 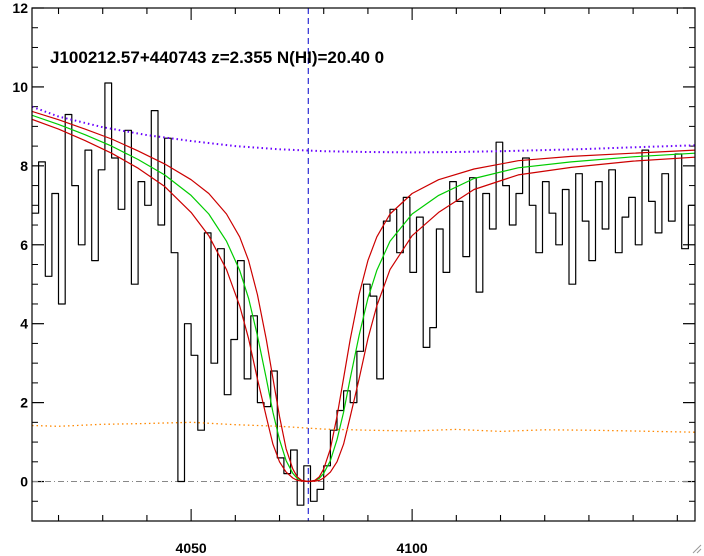 I want to click on y-tick-labels: 0 2 4 6 8 10 12, so click(x=20, y=245).